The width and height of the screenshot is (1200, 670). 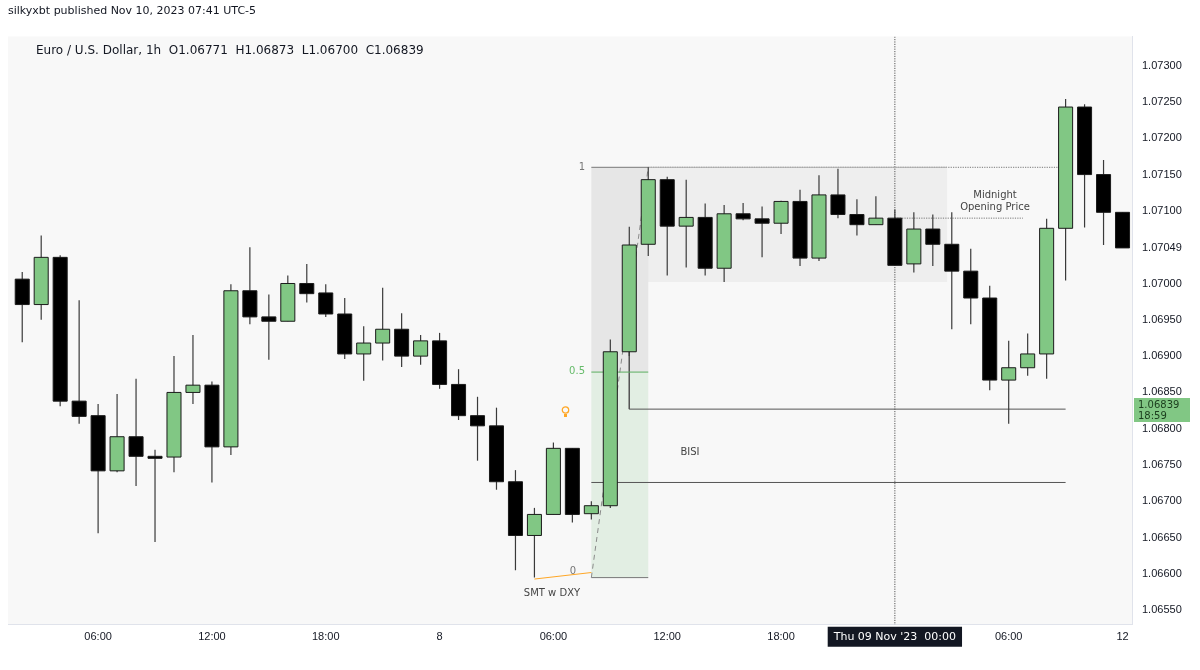 What do you see at coordinates (1162, 391) in the screenshot?
I see `y-tick-label: 1.06850` at bounding box center [1162, 391].